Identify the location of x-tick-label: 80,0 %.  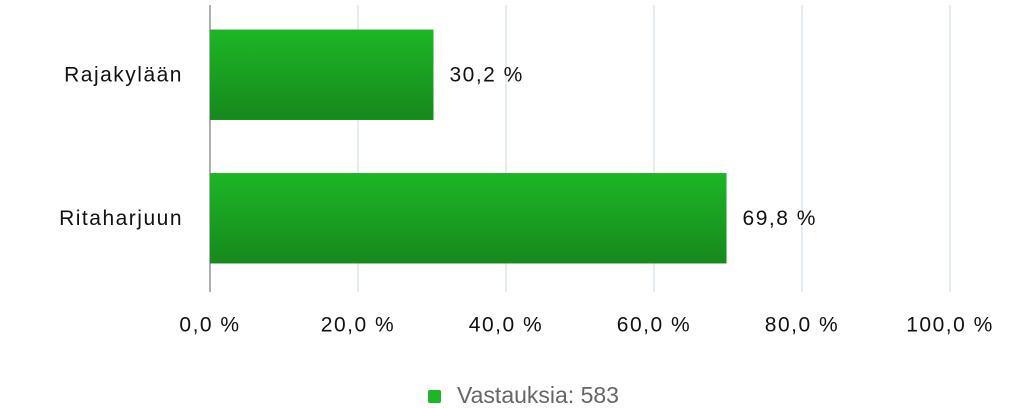
(802, 325).